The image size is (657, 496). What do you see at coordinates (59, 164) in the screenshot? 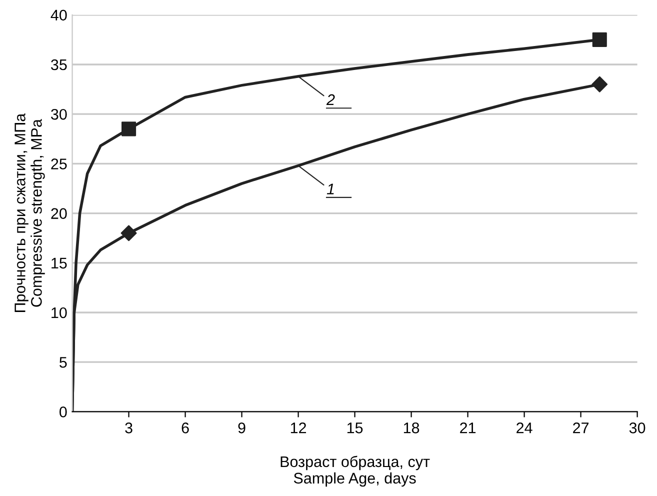
I see `y-tick-label: 25` at bounding box center [59, 164].